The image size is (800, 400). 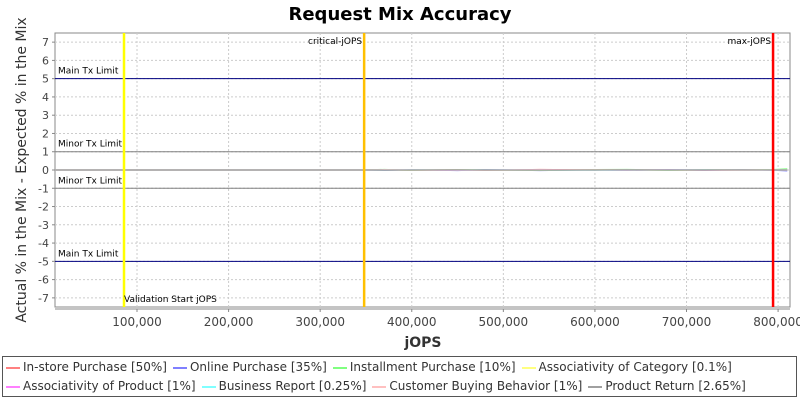 I want to click on legend-item: In-store Purchase [50%], so click(x=86, y=367).